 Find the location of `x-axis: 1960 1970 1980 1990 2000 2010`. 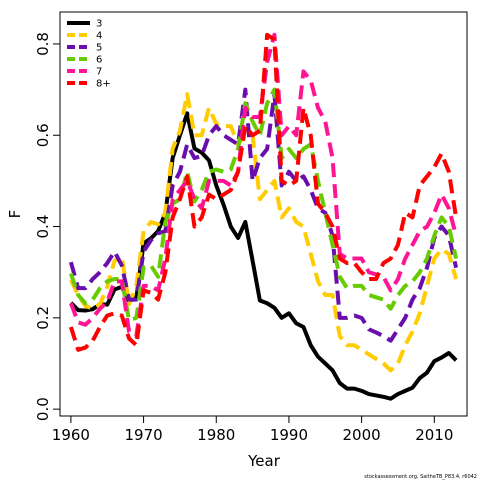

x-axis: 1960 1970 1980 1990 2000 2010 is located at coordinates (252, 429).